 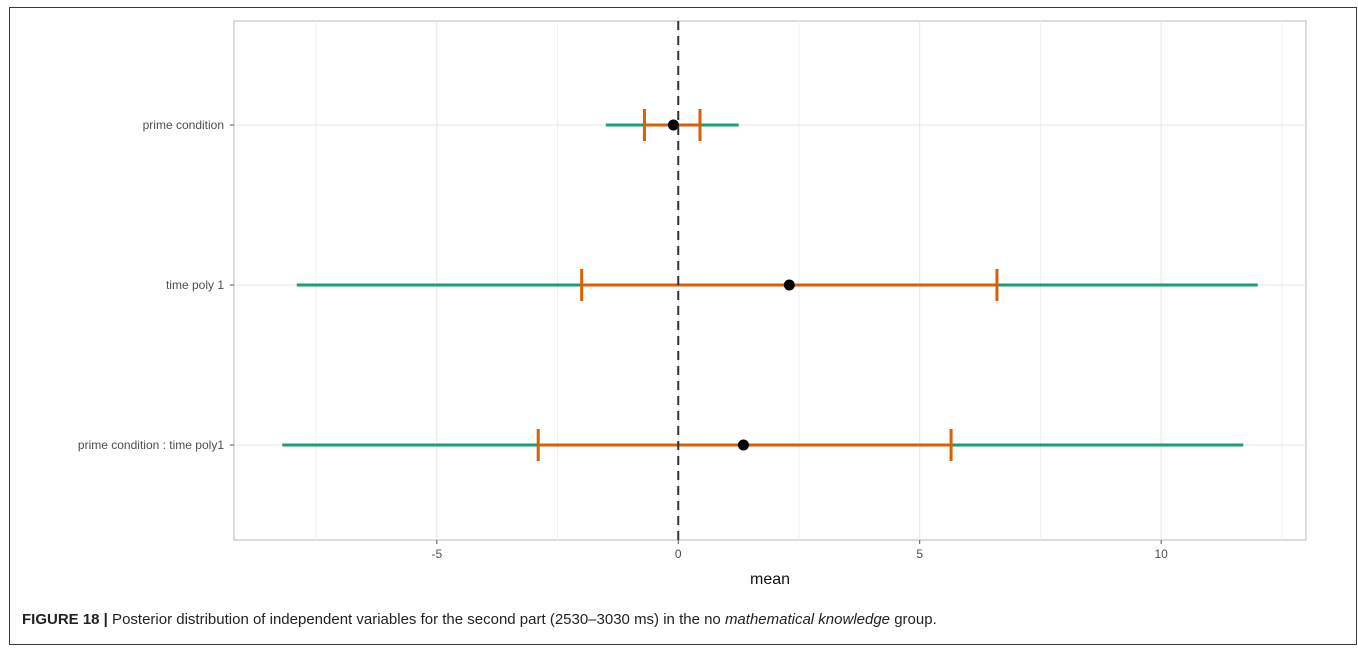 What do you see at coordinates (1161, 554) in the screenshot?
I see `x-tick-label: 10` at bounding box center [1161, 554].